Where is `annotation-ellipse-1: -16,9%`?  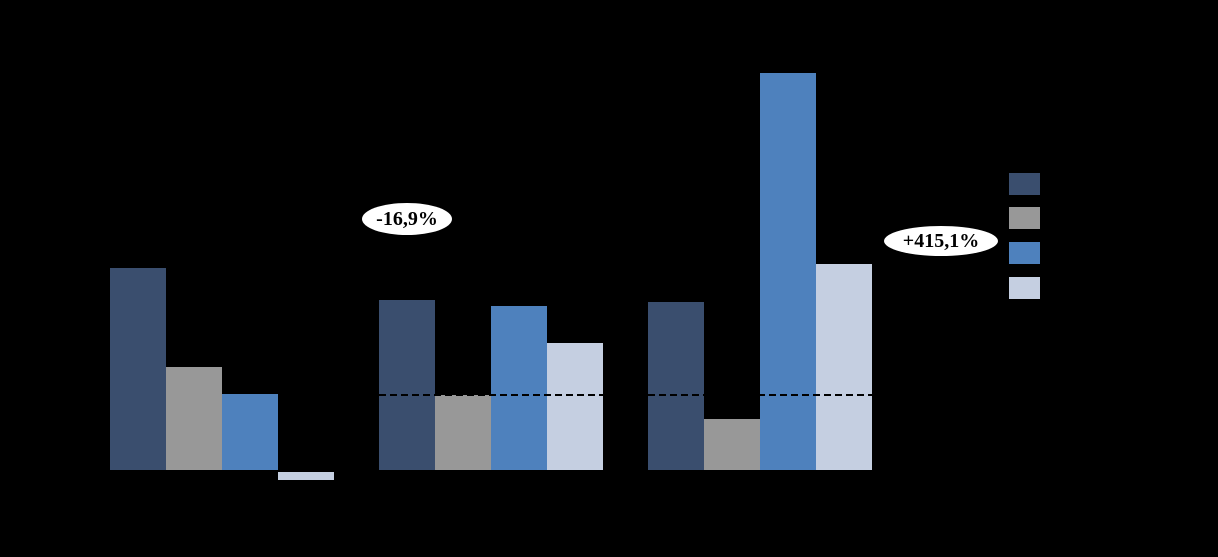
annotation-ellipse-1: -16,9% is located at coordinates (407, 219).